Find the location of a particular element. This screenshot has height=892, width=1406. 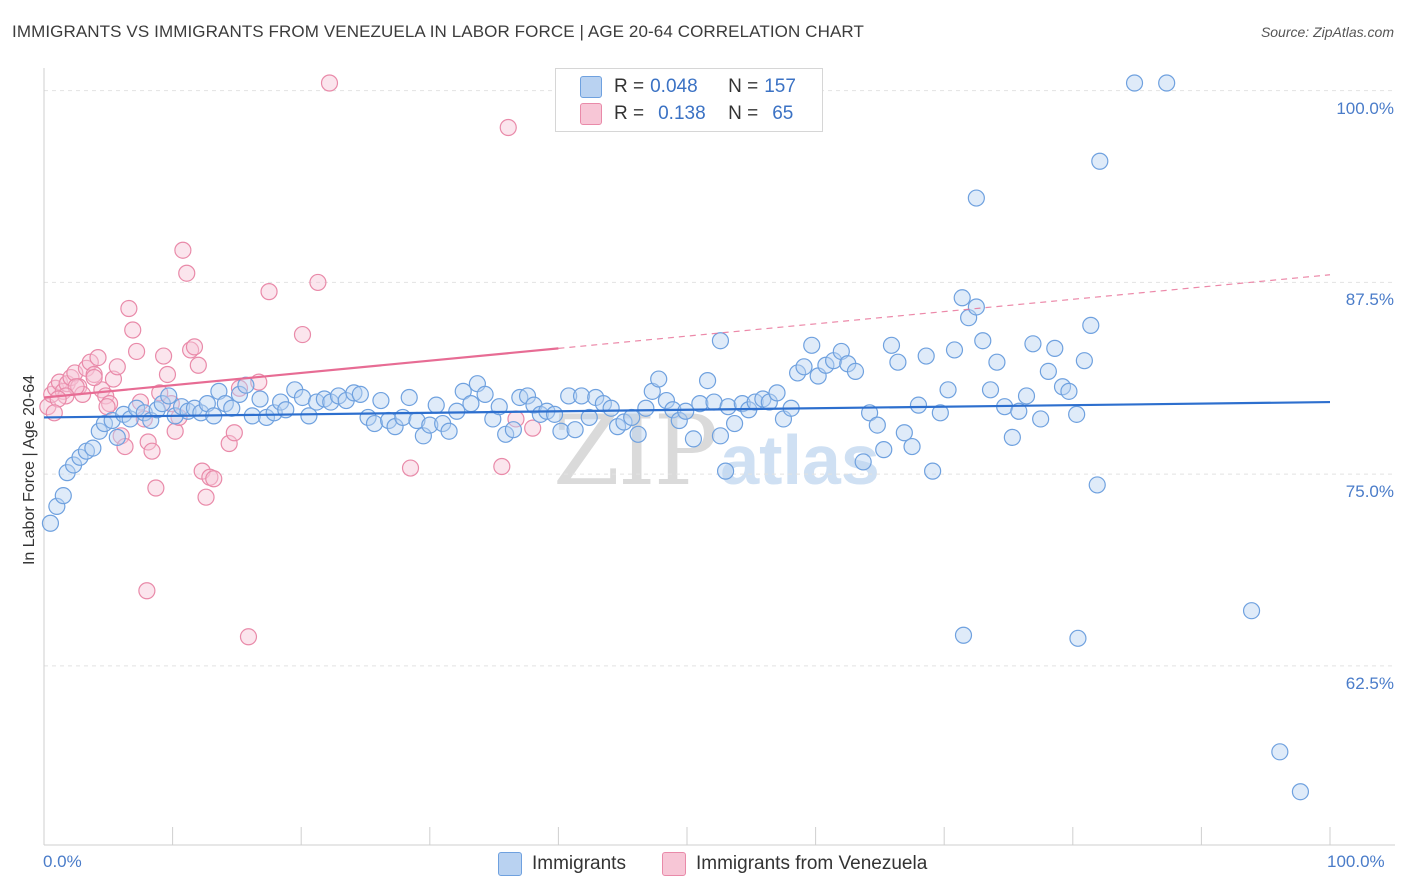

series-label-venezuela: Immigrants from Venezuela is located at coordinates (812, 863).